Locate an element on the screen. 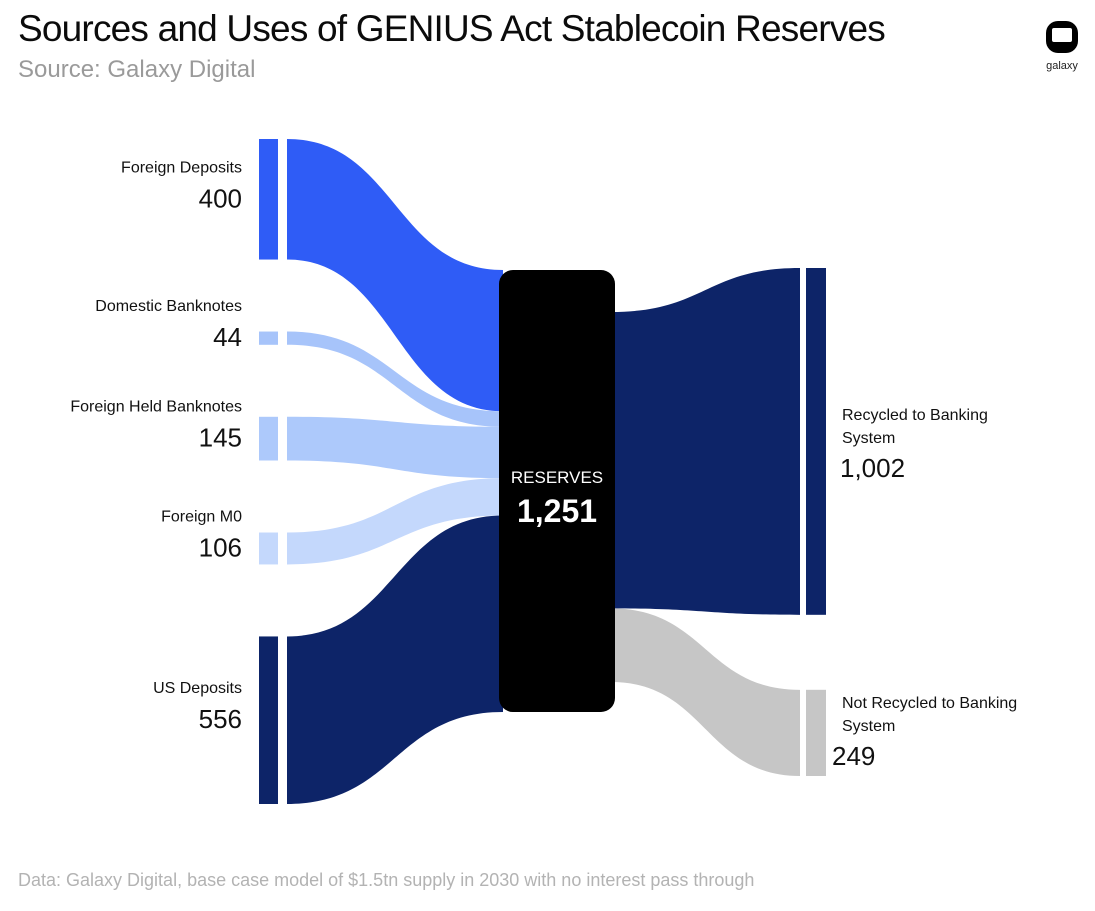 The height and width of the screenshot is (911, 1095). flow-foreign-m0 is located at coordinates (395, 521).